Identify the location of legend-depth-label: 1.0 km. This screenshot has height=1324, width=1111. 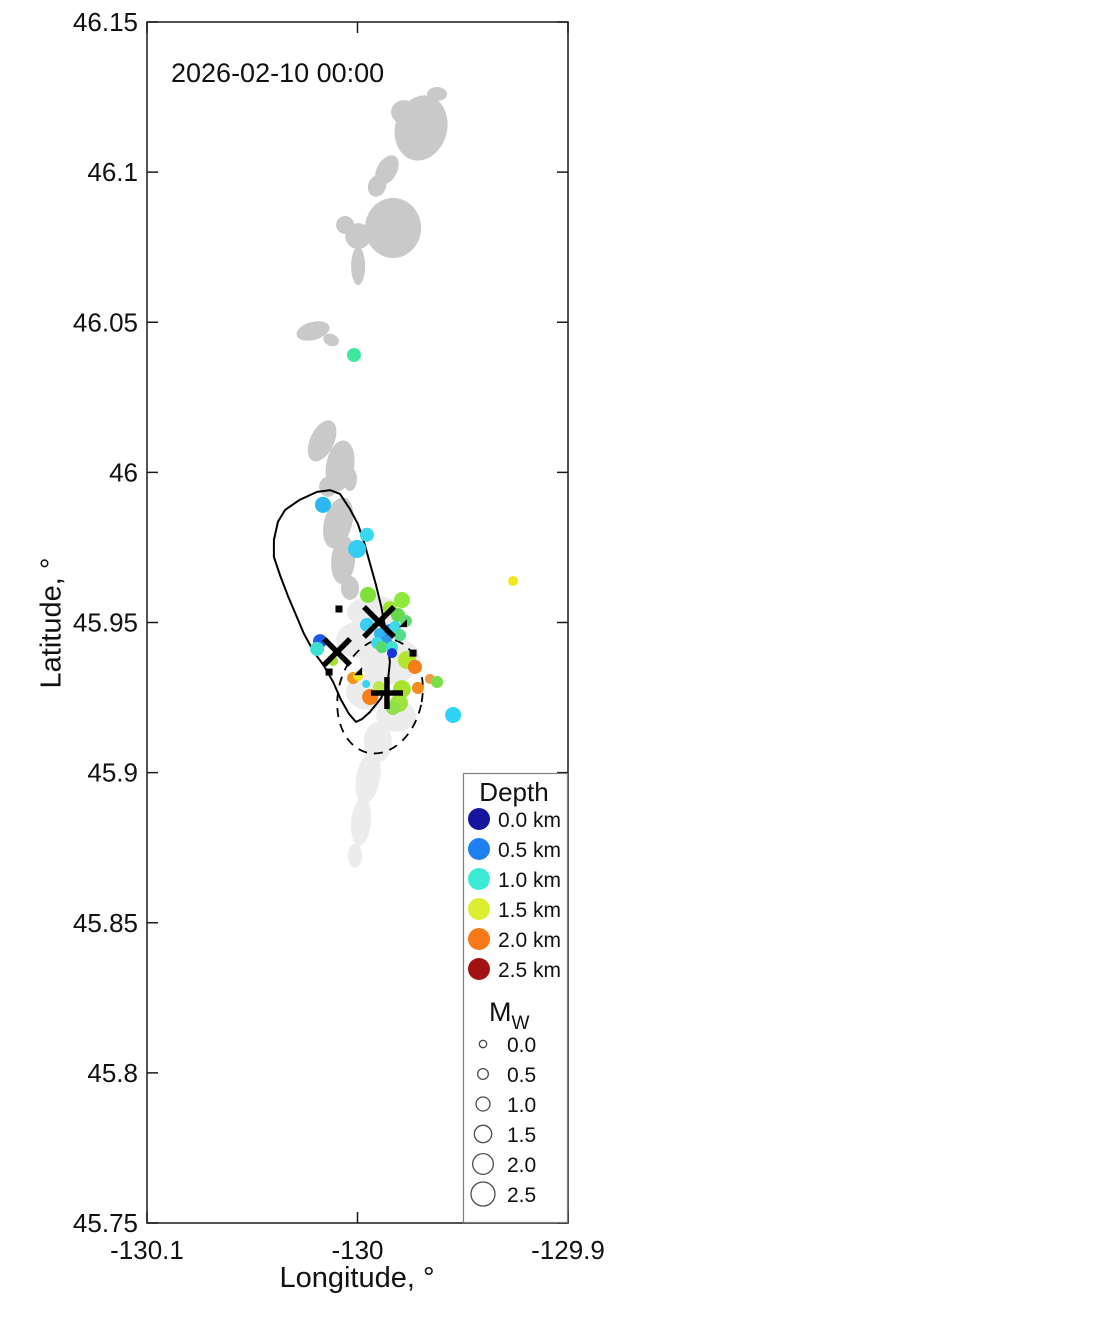
(529, 880).